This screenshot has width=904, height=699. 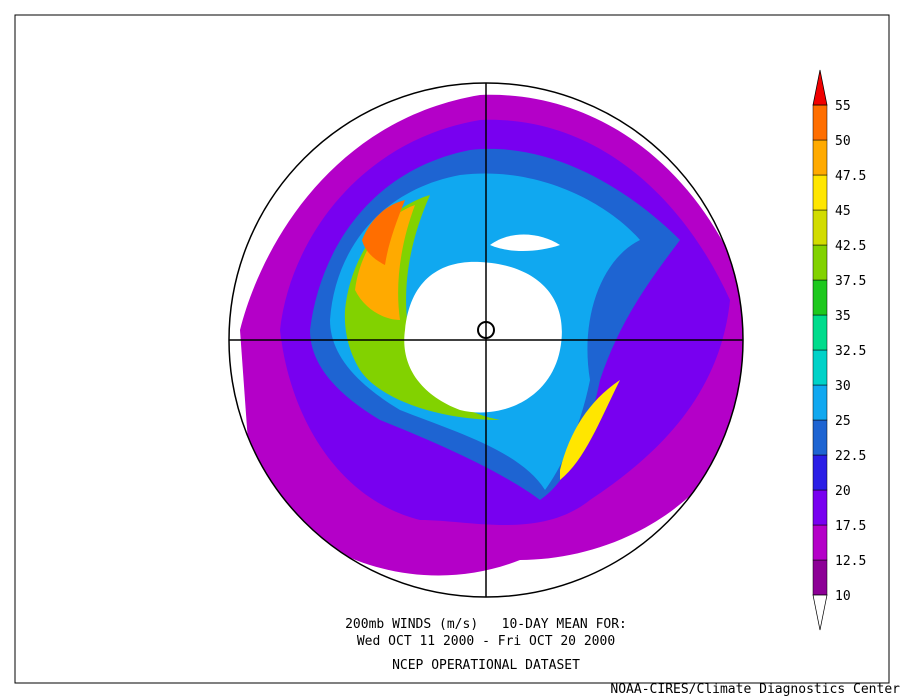 What do you see at coordinates (843, 596) in the screenshot?
I see `colorbar-label: 10` at bounding box center [843, 596].